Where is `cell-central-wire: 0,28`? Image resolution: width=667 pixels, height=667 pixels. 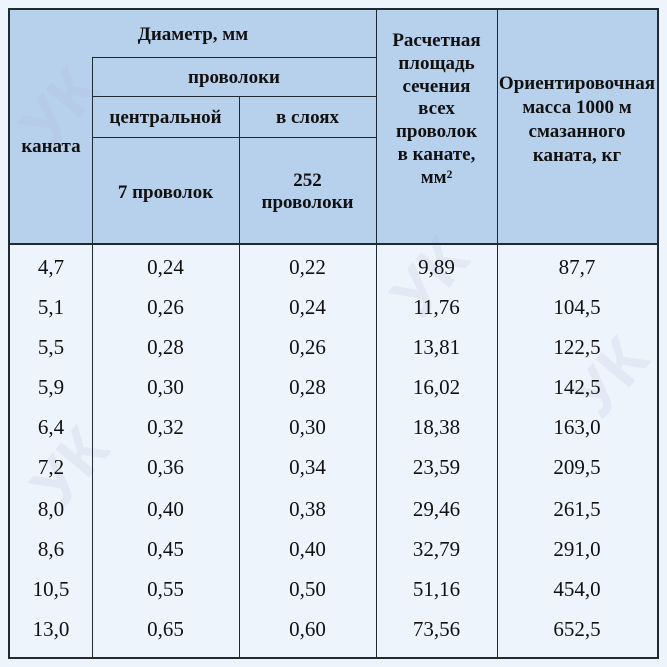
cell-central-wire: 0,28 is located at coordinates (165, 347).